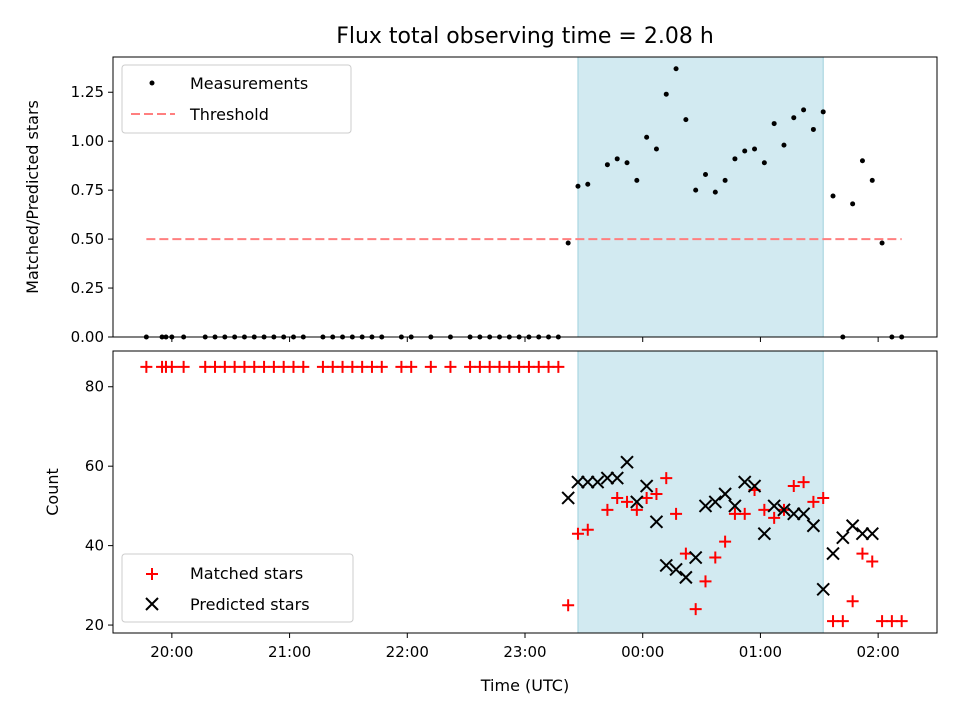 Image resolution: width=960 pixels, height=720 pixels. I want to click on legend-label-threshold: Threshold, so click(229, 114).